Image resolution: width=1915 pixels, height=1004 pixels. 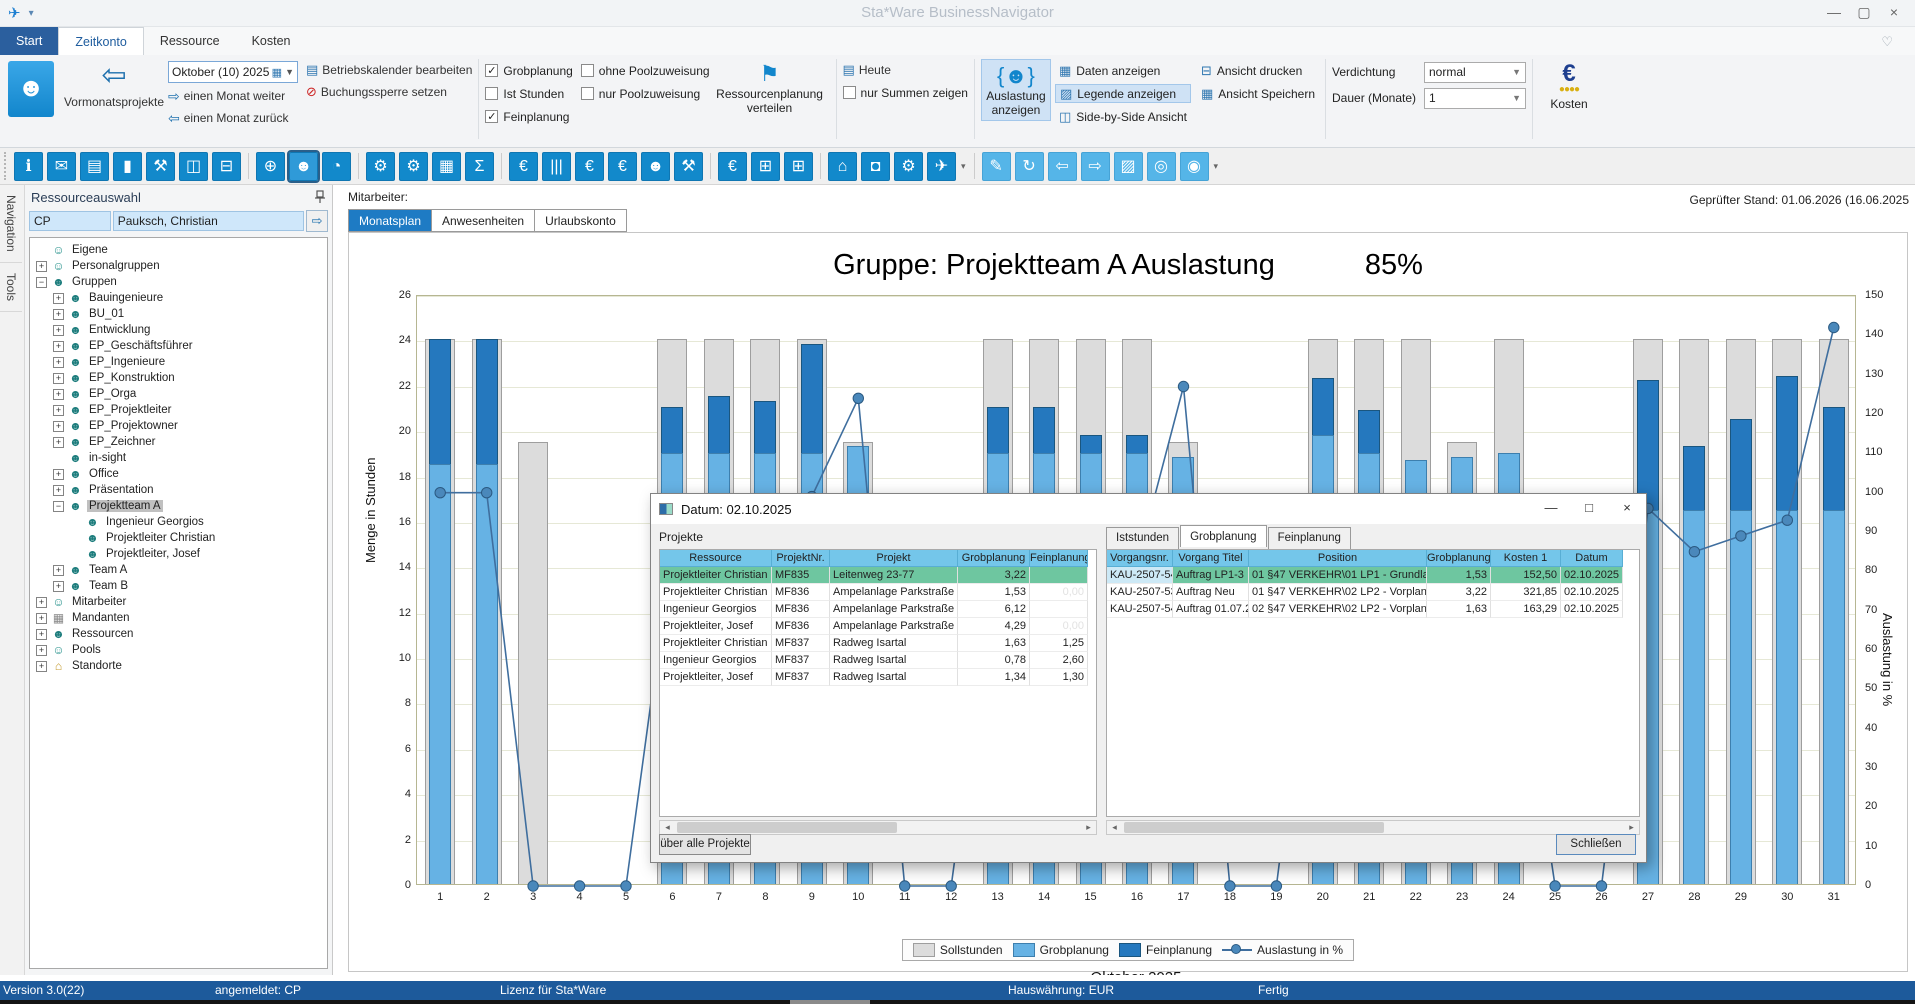 I want to click on tree-item-eigene: ☺ Eigene, so click(x=178, y=250).